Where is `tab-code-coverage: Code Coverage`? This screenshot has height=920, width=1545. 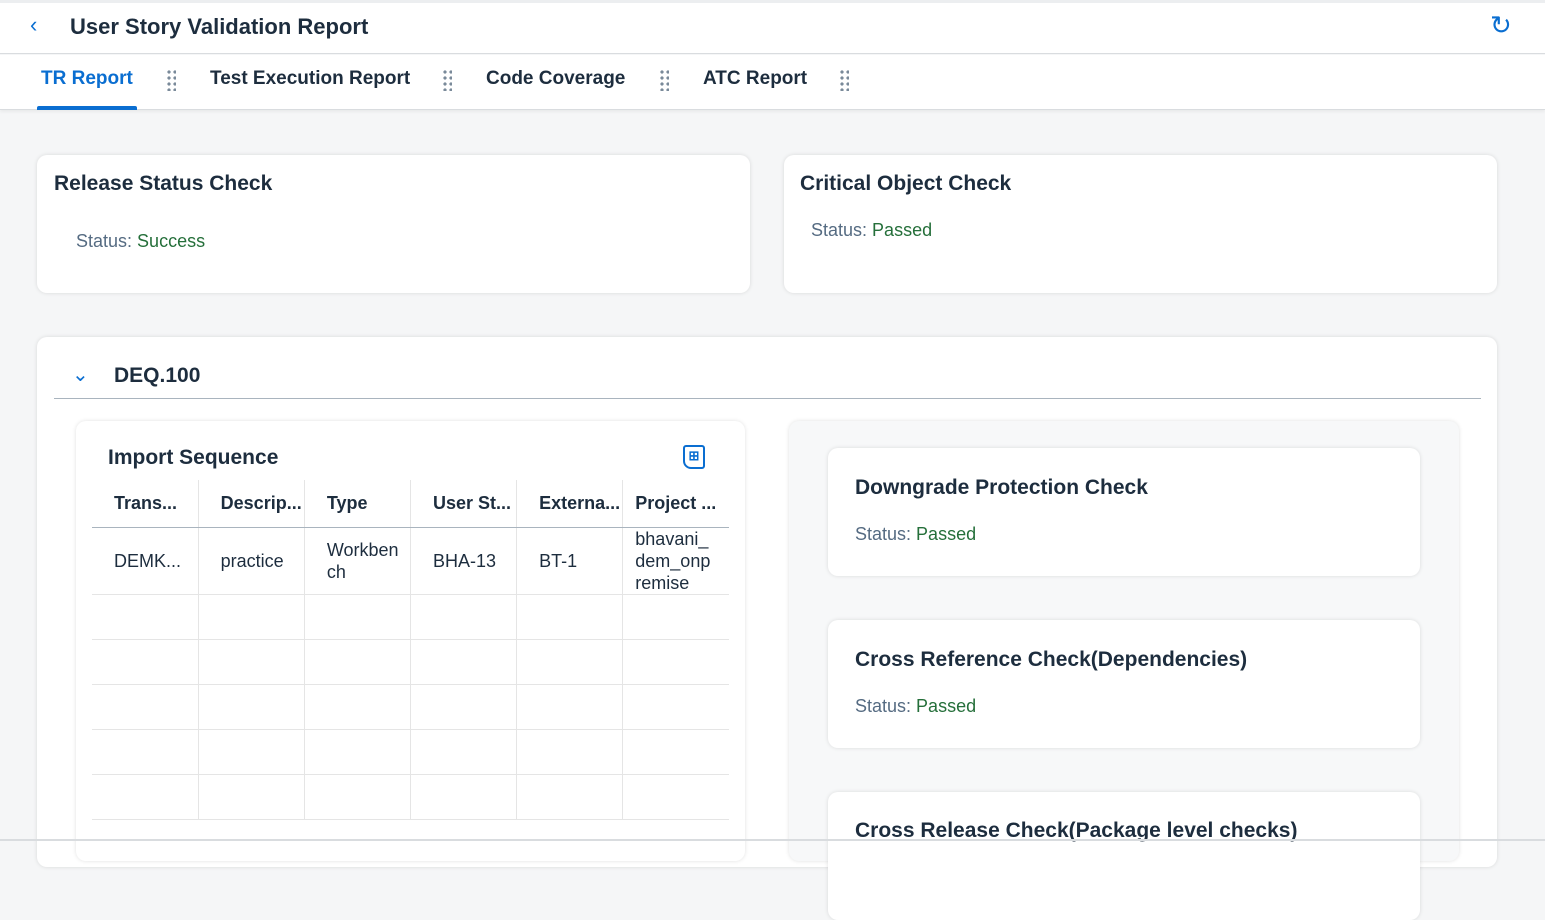 tab-code-coverage: Code Coverage is located at coordinates (556, 78).